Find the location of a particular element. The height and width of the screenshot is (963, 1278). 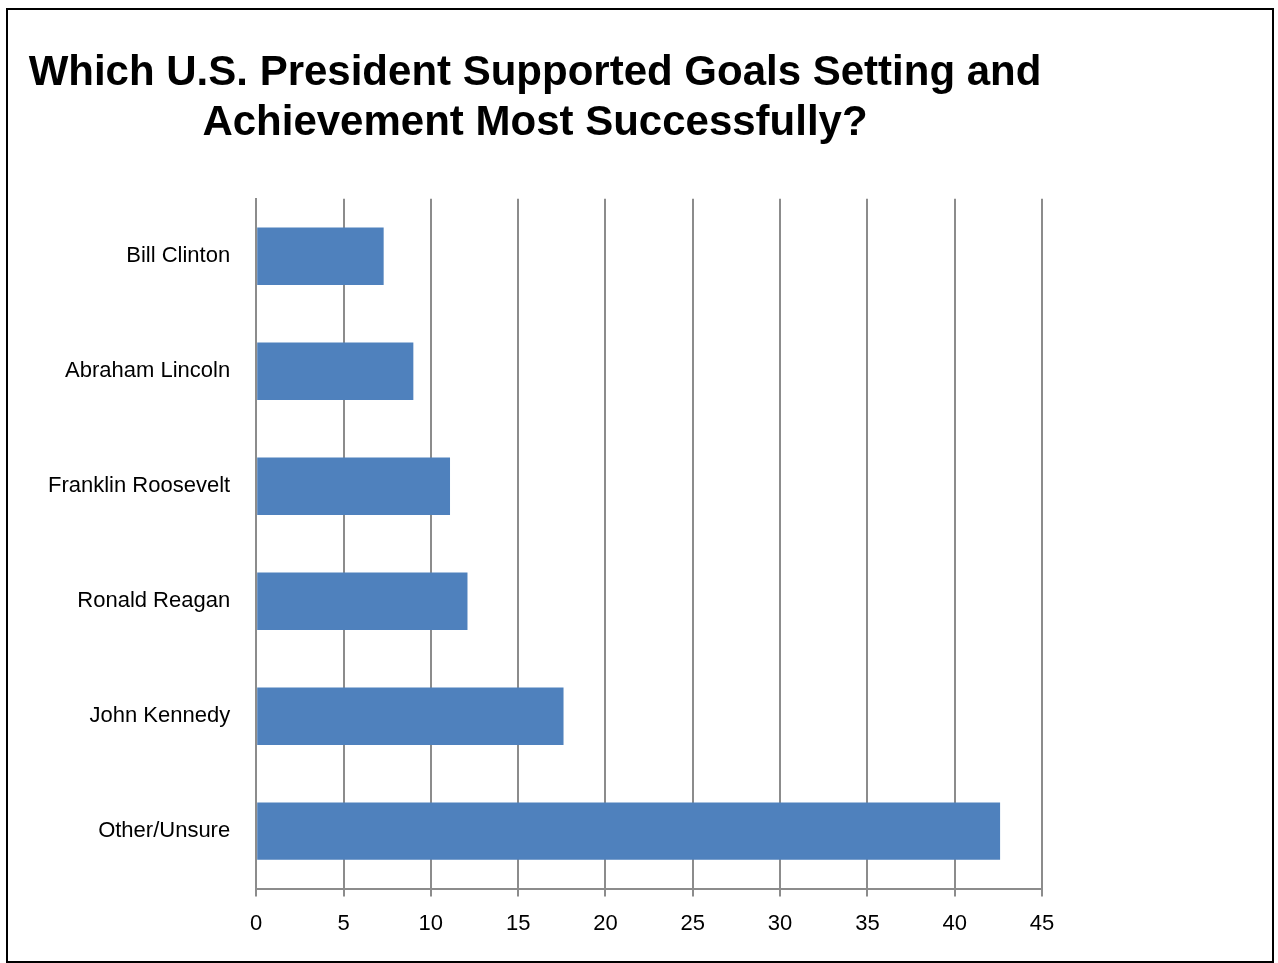

x-tick-label: 20 is located at coordinates (605, 922).